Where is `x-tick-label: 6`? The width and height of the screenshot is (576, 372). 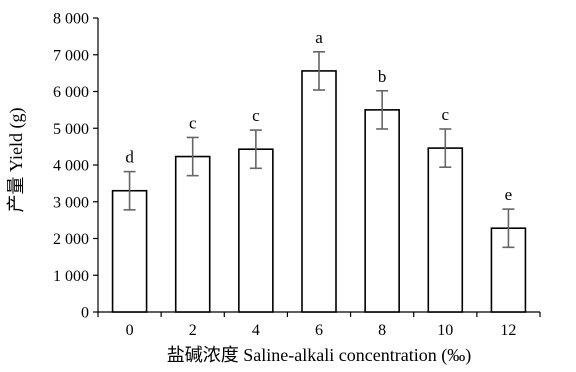 x-tick-label: 6 is located at coordinates (319, 330).